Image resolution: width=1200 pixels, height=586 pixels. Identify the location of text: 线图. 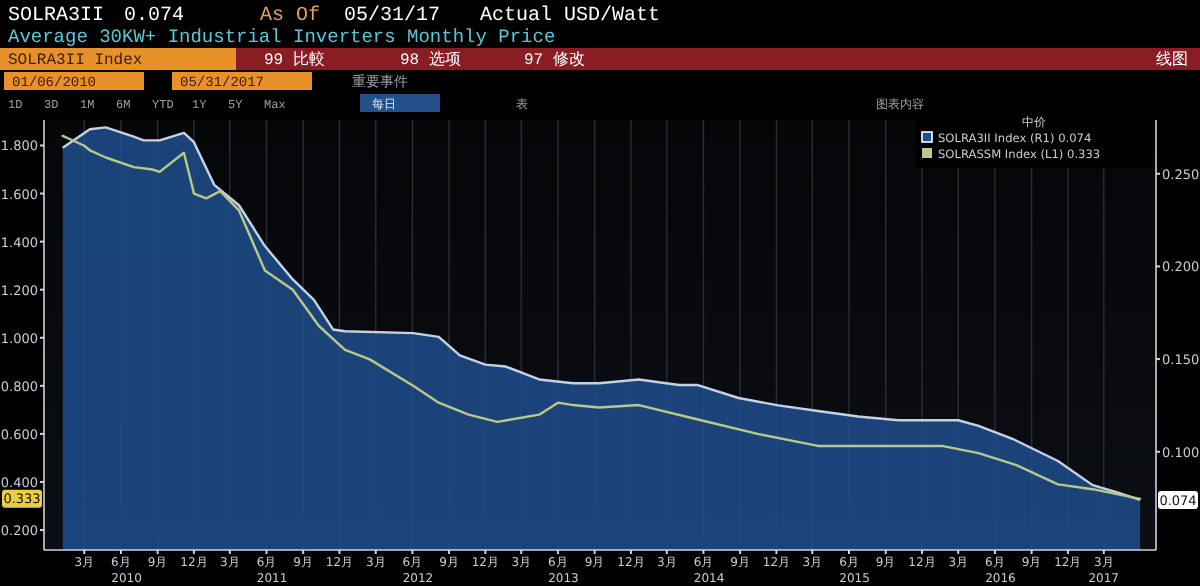
(1172, 60).